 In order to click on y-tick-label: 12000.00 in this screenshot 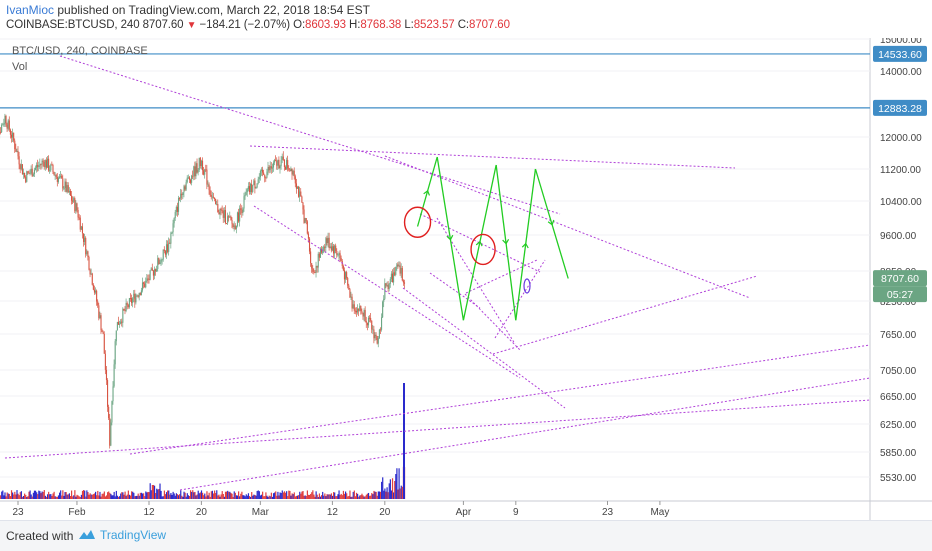, I will do `click(901, 138)`.